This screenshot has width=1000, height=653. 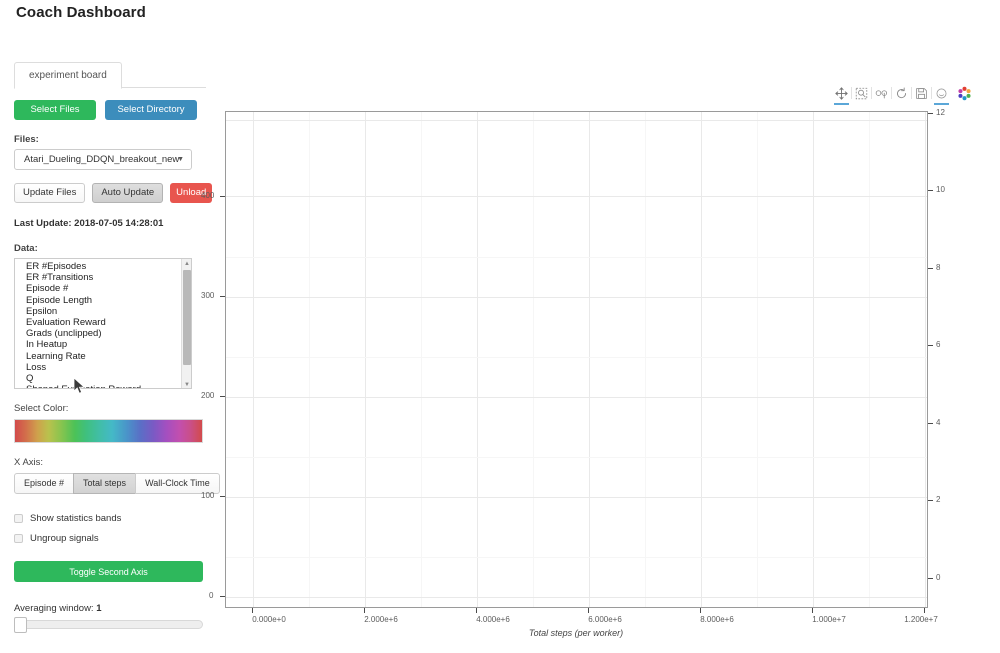 I want to click on files-select: Atari_Dueling_DDQN_breakout_new ▼, so click(x=103, y=159).